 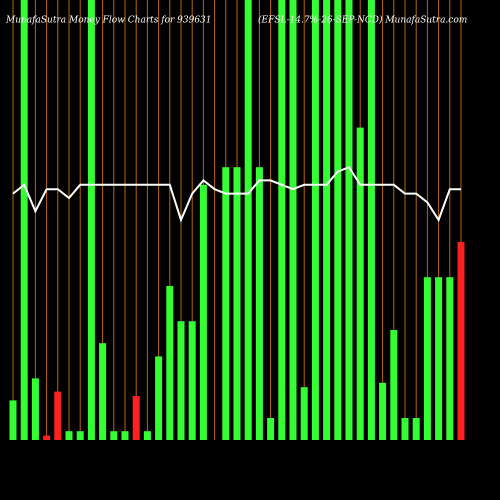 What do you see at coordinates (108, 21) in the screenshot?
I see `chart-title: MunafaSutra Money Flow Charts for 939631` at bounding box center [108, 21].